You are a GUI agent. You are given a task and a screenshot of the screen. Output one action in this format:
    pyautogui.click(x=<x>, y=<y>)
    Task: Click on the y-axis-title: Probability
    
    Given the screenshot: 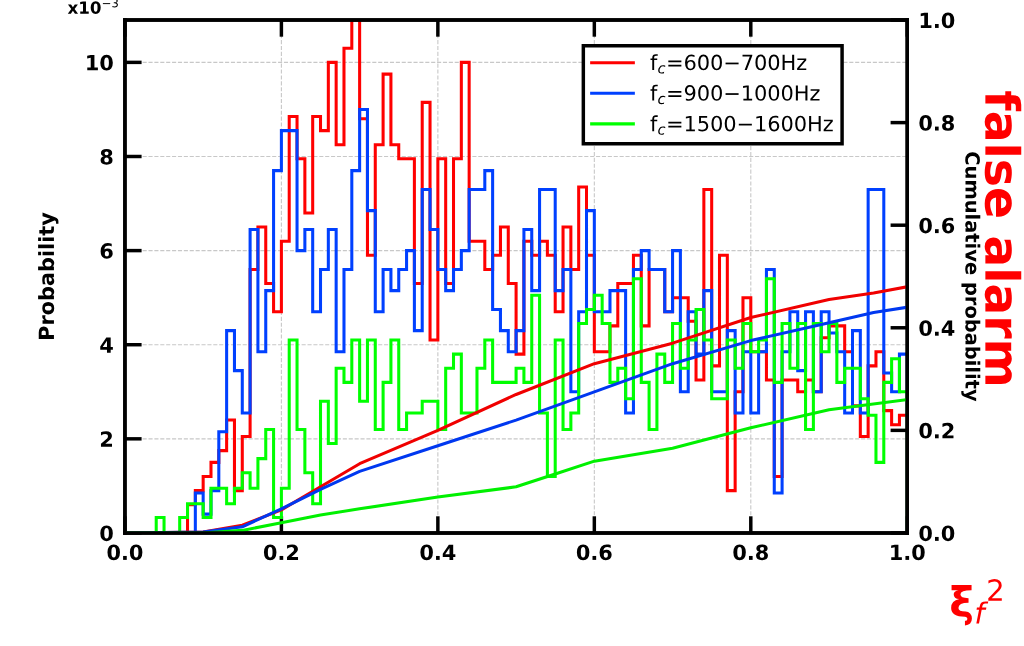 What is the action you would take?
    pyautogui.click(x=48, y=275)
    